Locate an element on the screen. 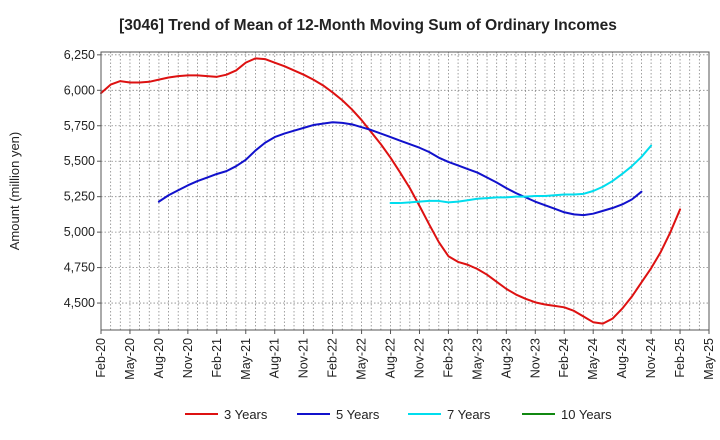  y-tick-label: 5,250 is located at coordinates (79, 197).